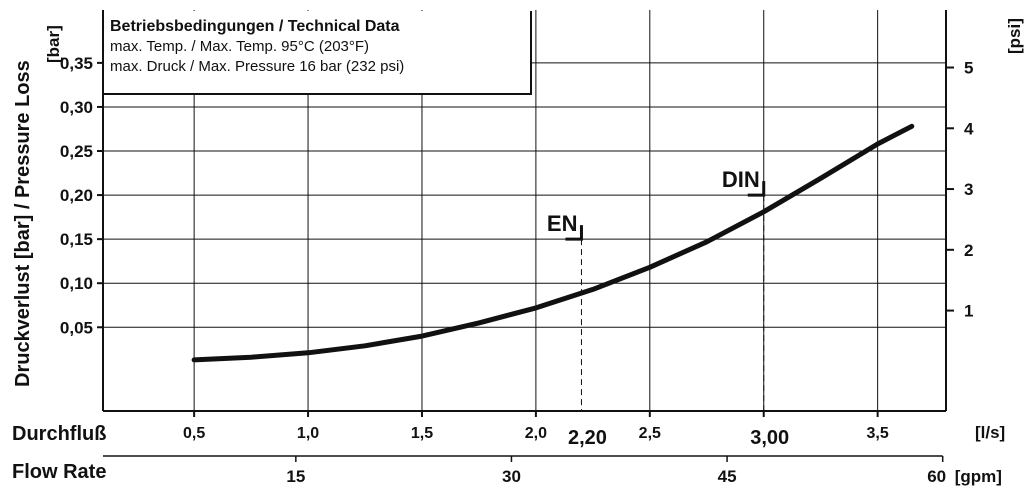  What do you see at coordinates (936, 476) in the screenshot?
I see `x2-tick-label: 60` at bounding box center [936, 476].